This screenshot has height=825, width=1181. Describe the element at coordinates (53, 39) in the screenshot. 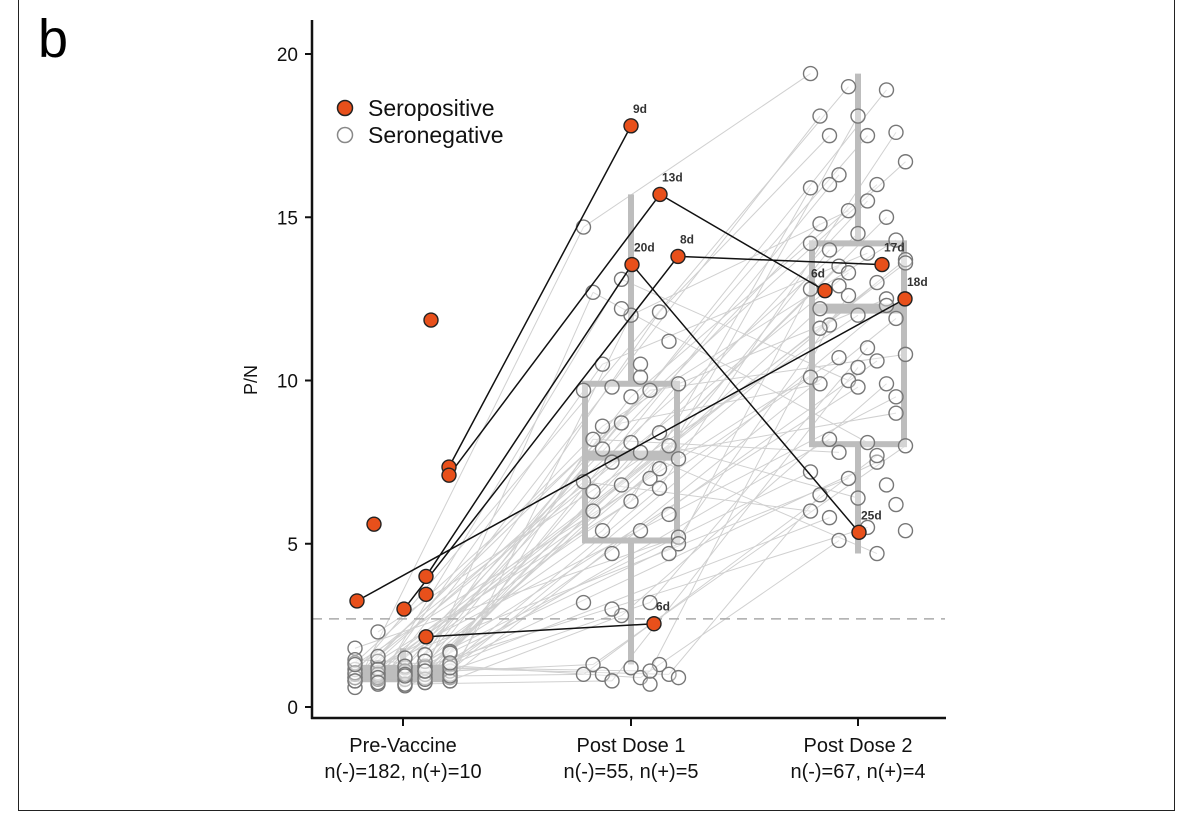

I see `panel-label: b` at that location.